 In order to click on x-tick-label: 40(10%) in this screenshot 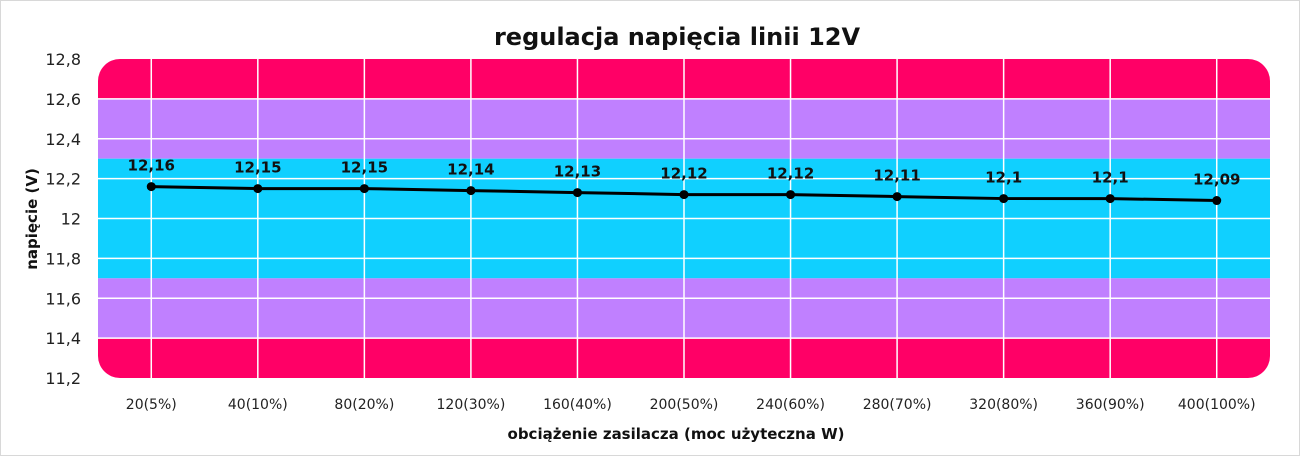, I will do `click(258, 405)`.